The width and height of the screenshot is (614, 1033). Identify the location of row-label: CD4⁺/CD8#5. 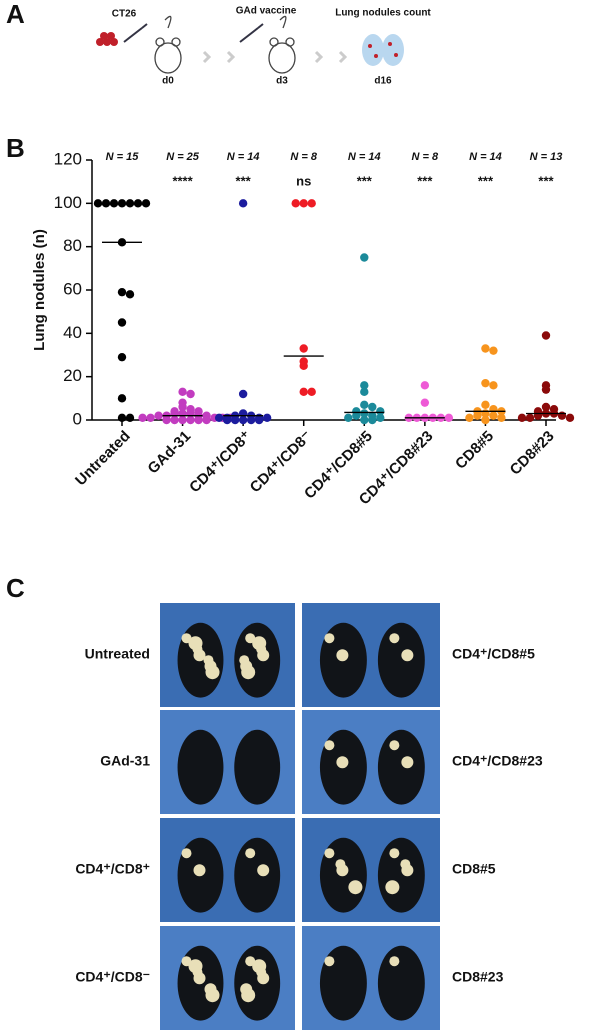
(493, 654).